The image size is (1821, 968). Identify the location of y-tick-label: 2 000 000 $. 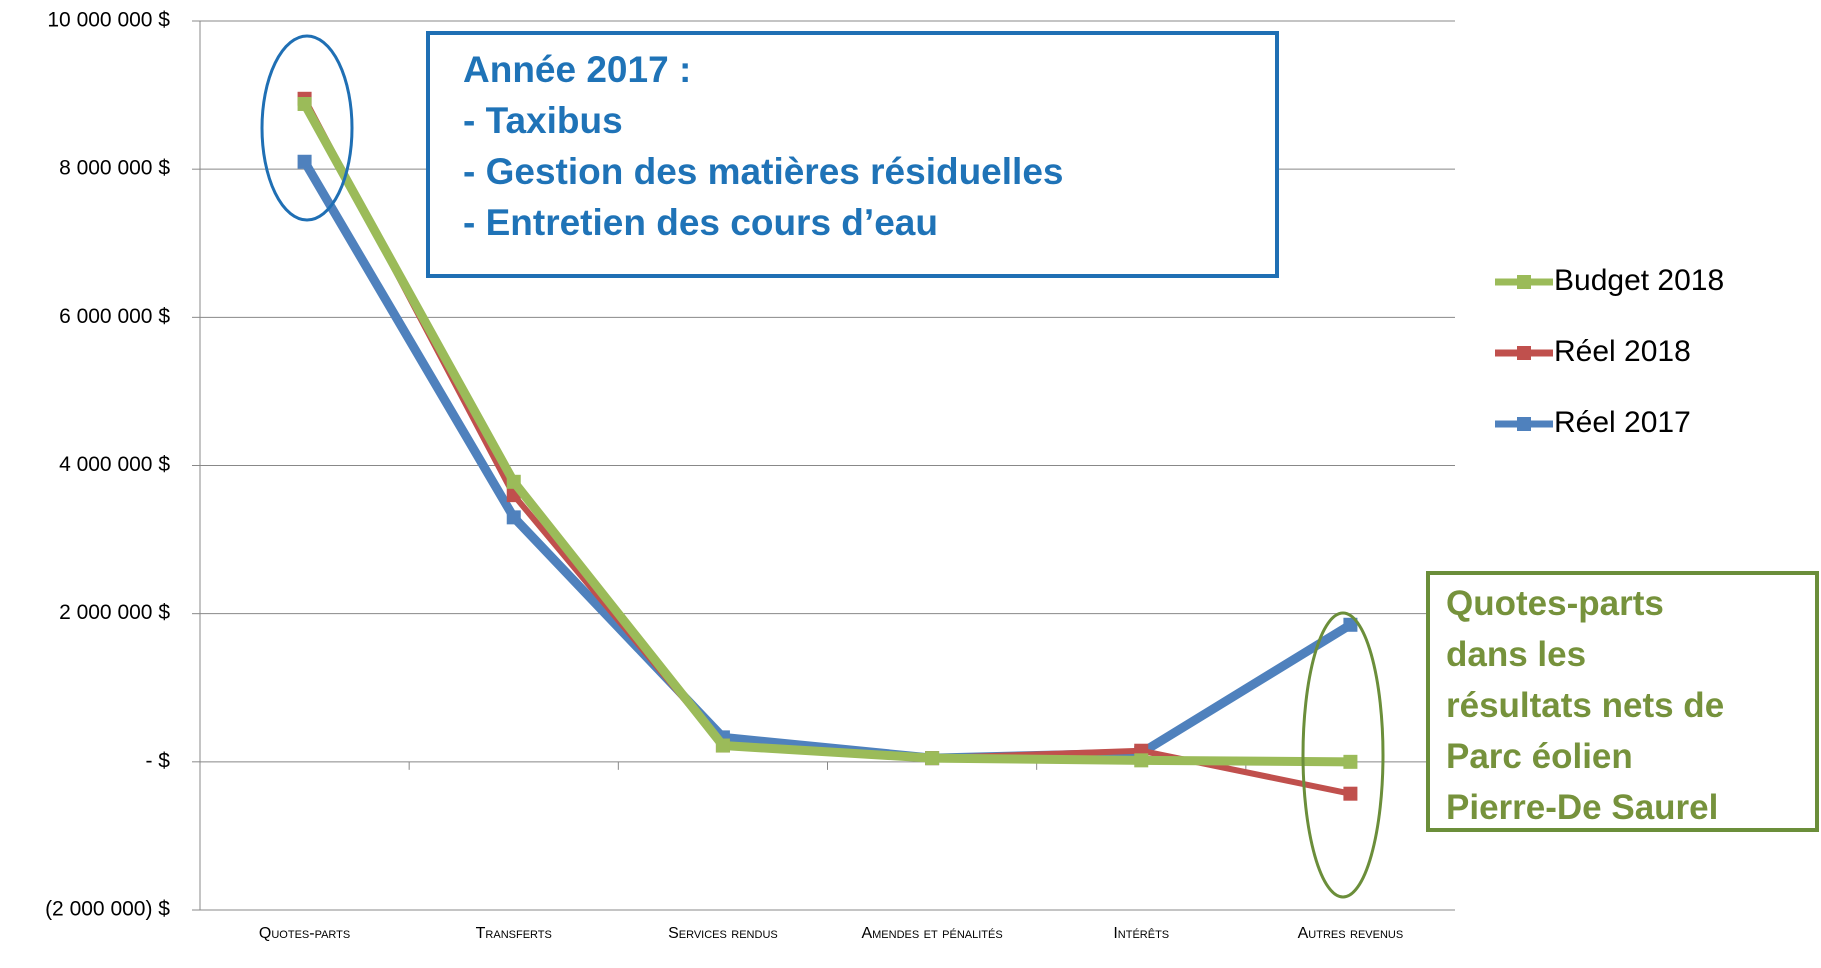
(114, 612).